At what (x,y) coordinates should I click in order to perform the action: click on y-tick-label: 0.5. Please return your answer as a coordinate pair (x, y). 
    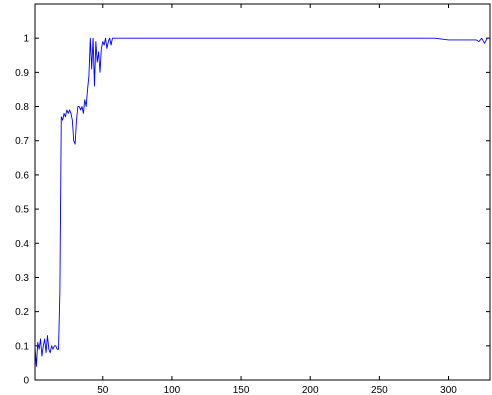
    Looking at the image, I should click on (22, 210).